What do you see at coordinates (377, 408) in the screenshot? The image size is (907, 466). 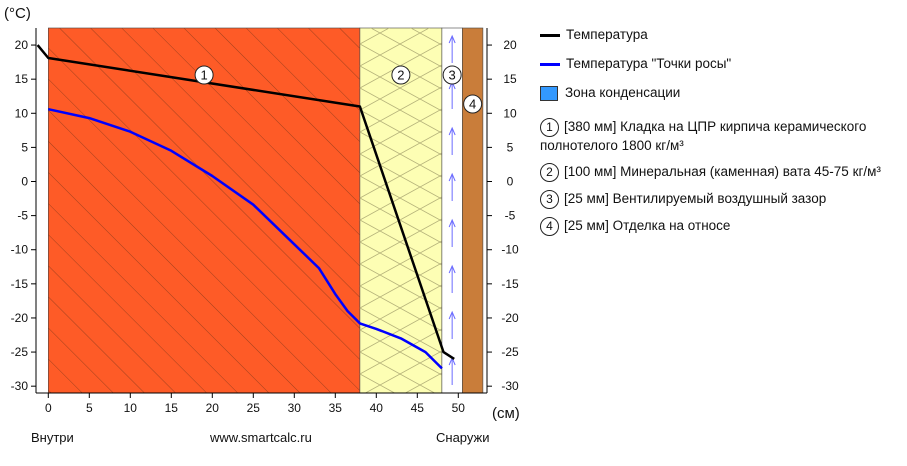 I see `x-tick-label: 40` at bounding box center [377, 408].